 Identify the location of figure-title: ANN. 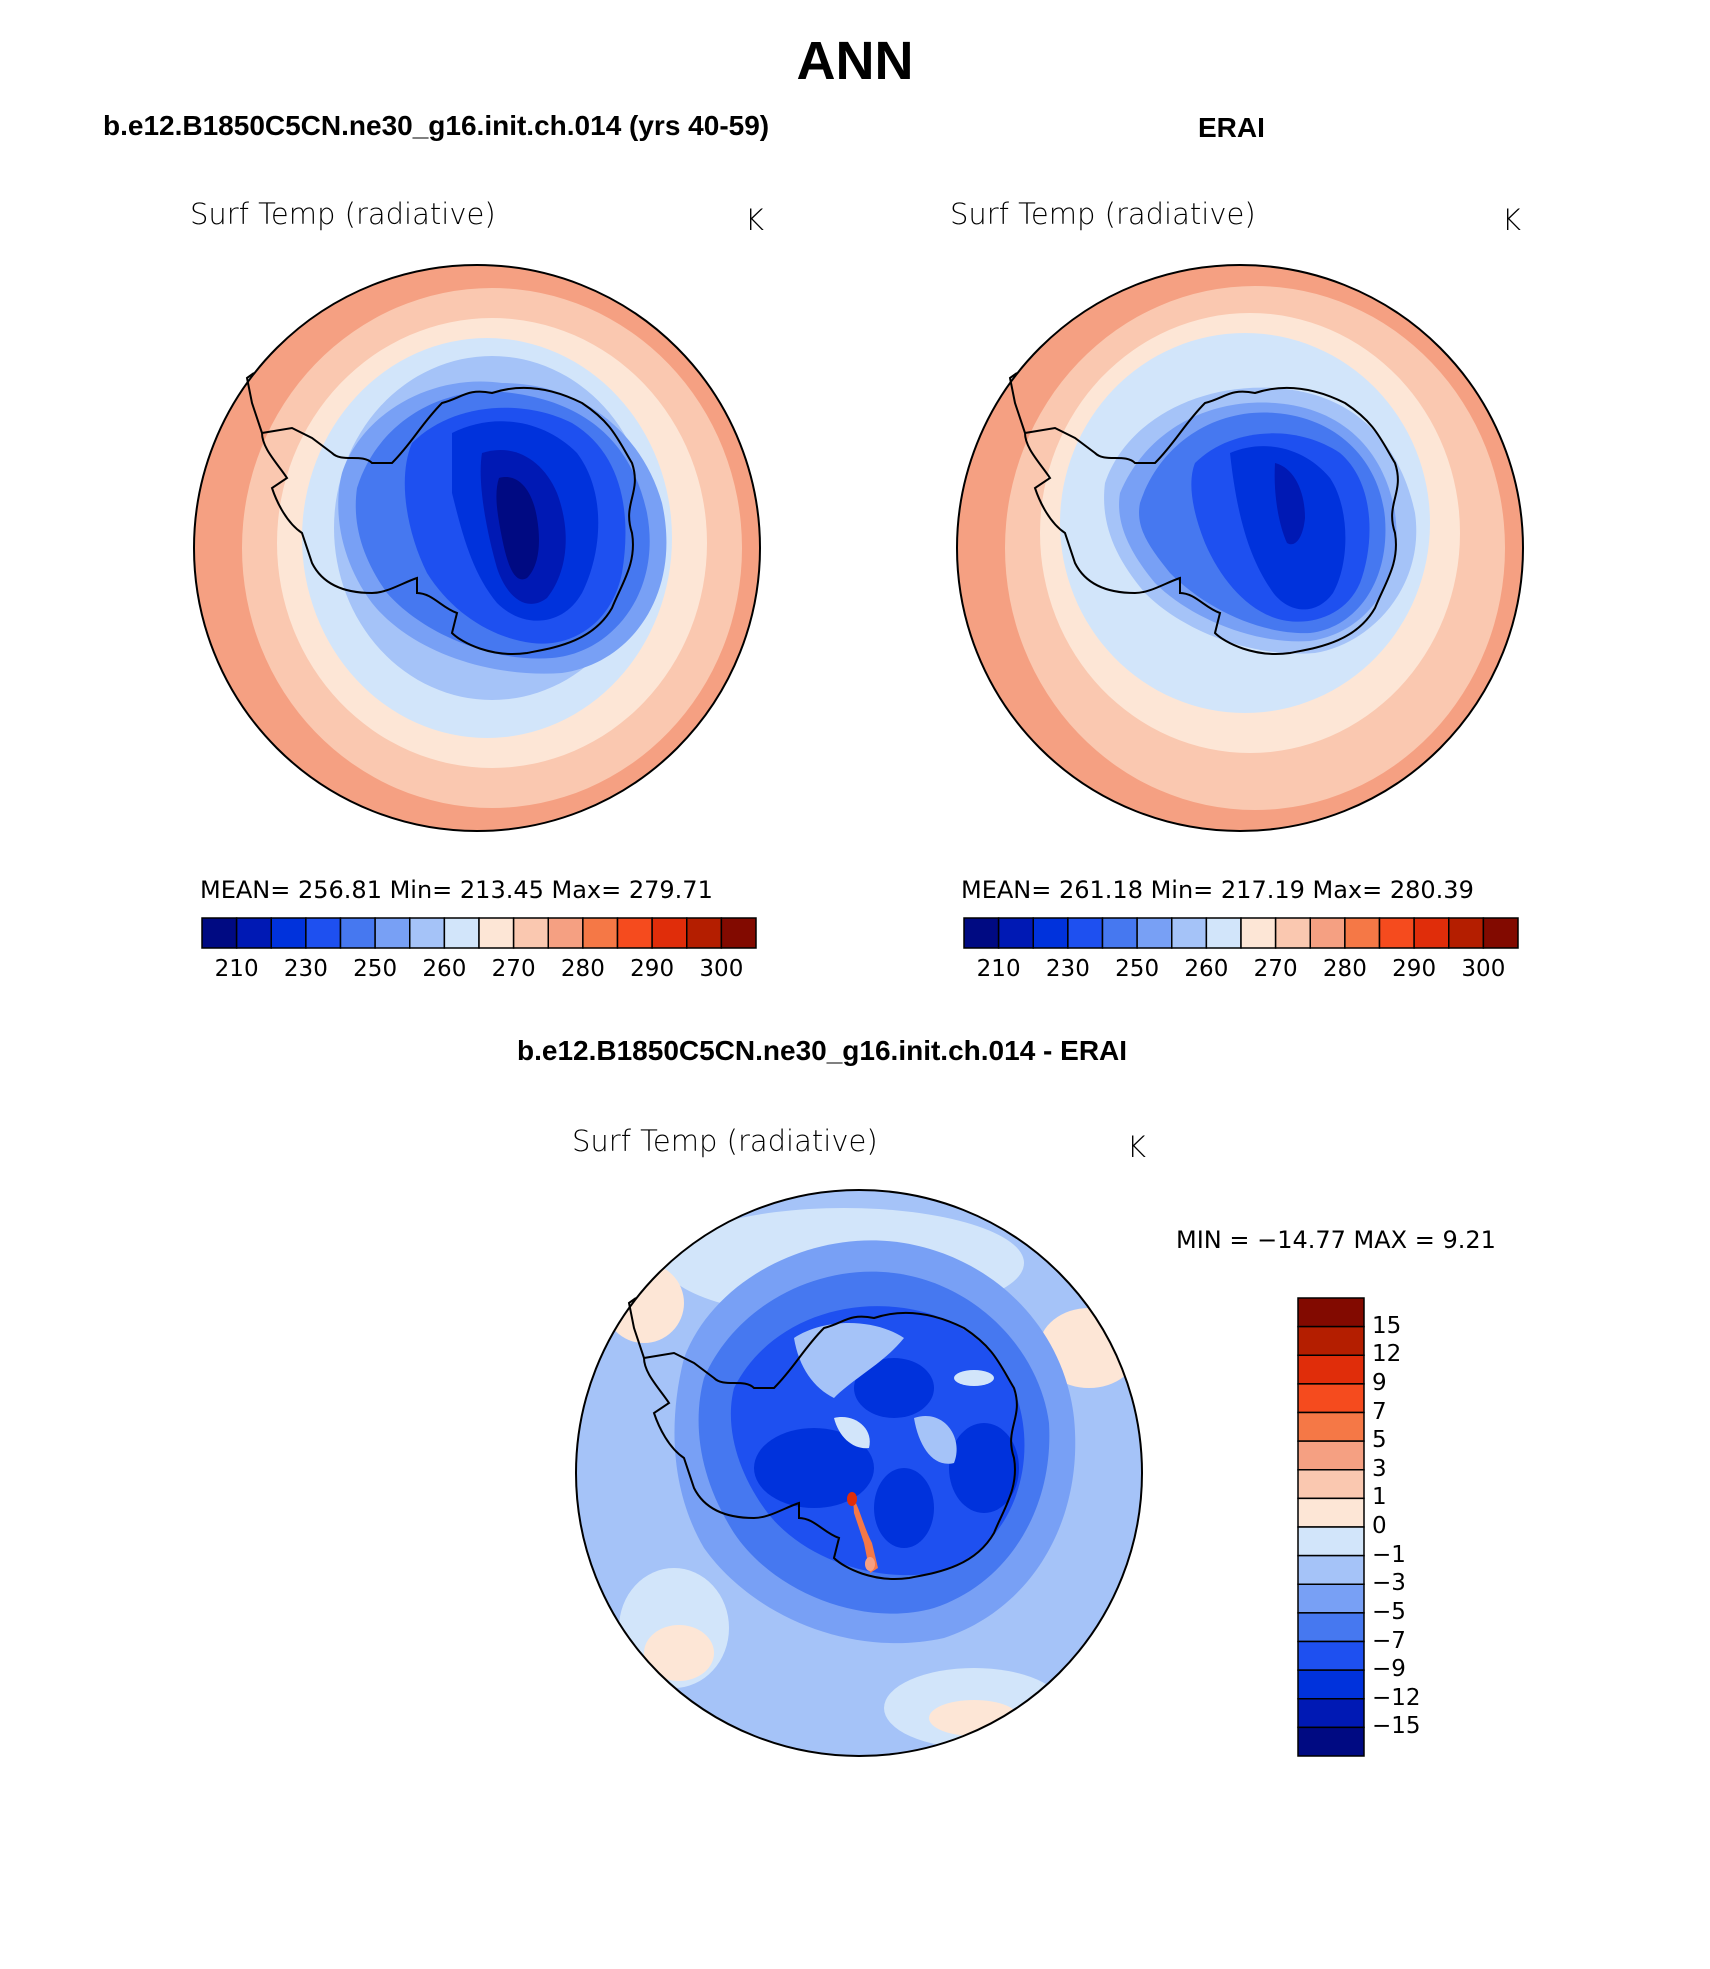
(855, 61).